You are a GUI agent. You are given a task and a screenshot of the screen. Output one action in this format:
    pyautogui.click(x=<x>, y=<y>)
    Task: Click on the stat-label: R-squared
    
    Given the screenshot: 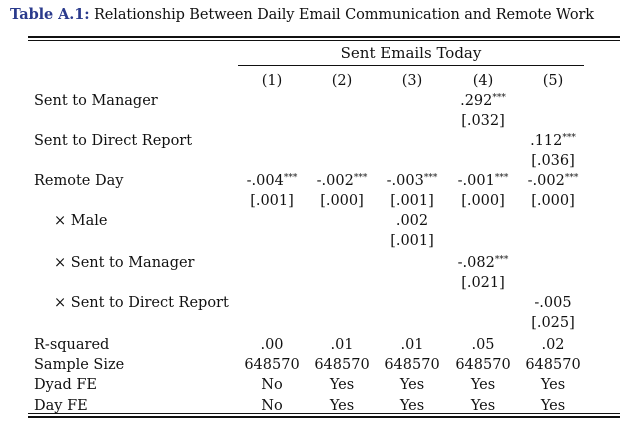 What is the action you would take?
    pyautogui.click(x=72, y=345)
    